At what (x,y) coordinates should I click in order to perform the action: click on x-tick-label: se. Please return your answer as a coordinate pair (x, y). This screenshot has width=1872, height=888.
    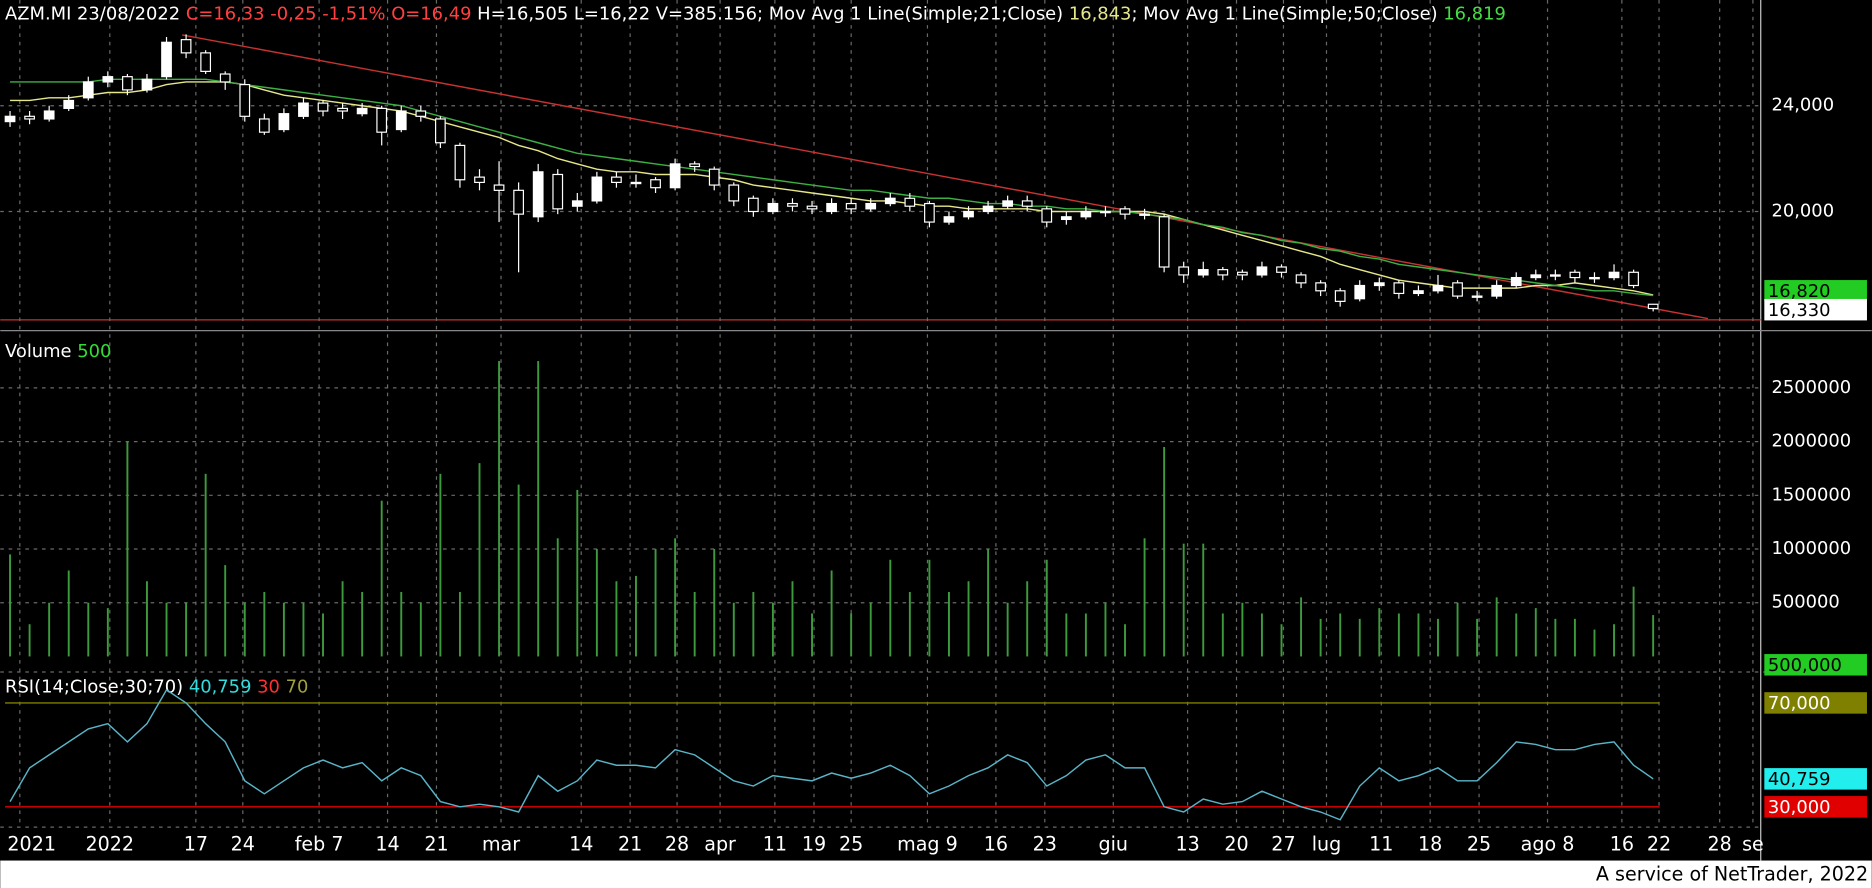
    Looking at the image, I should click on (1753, 844).